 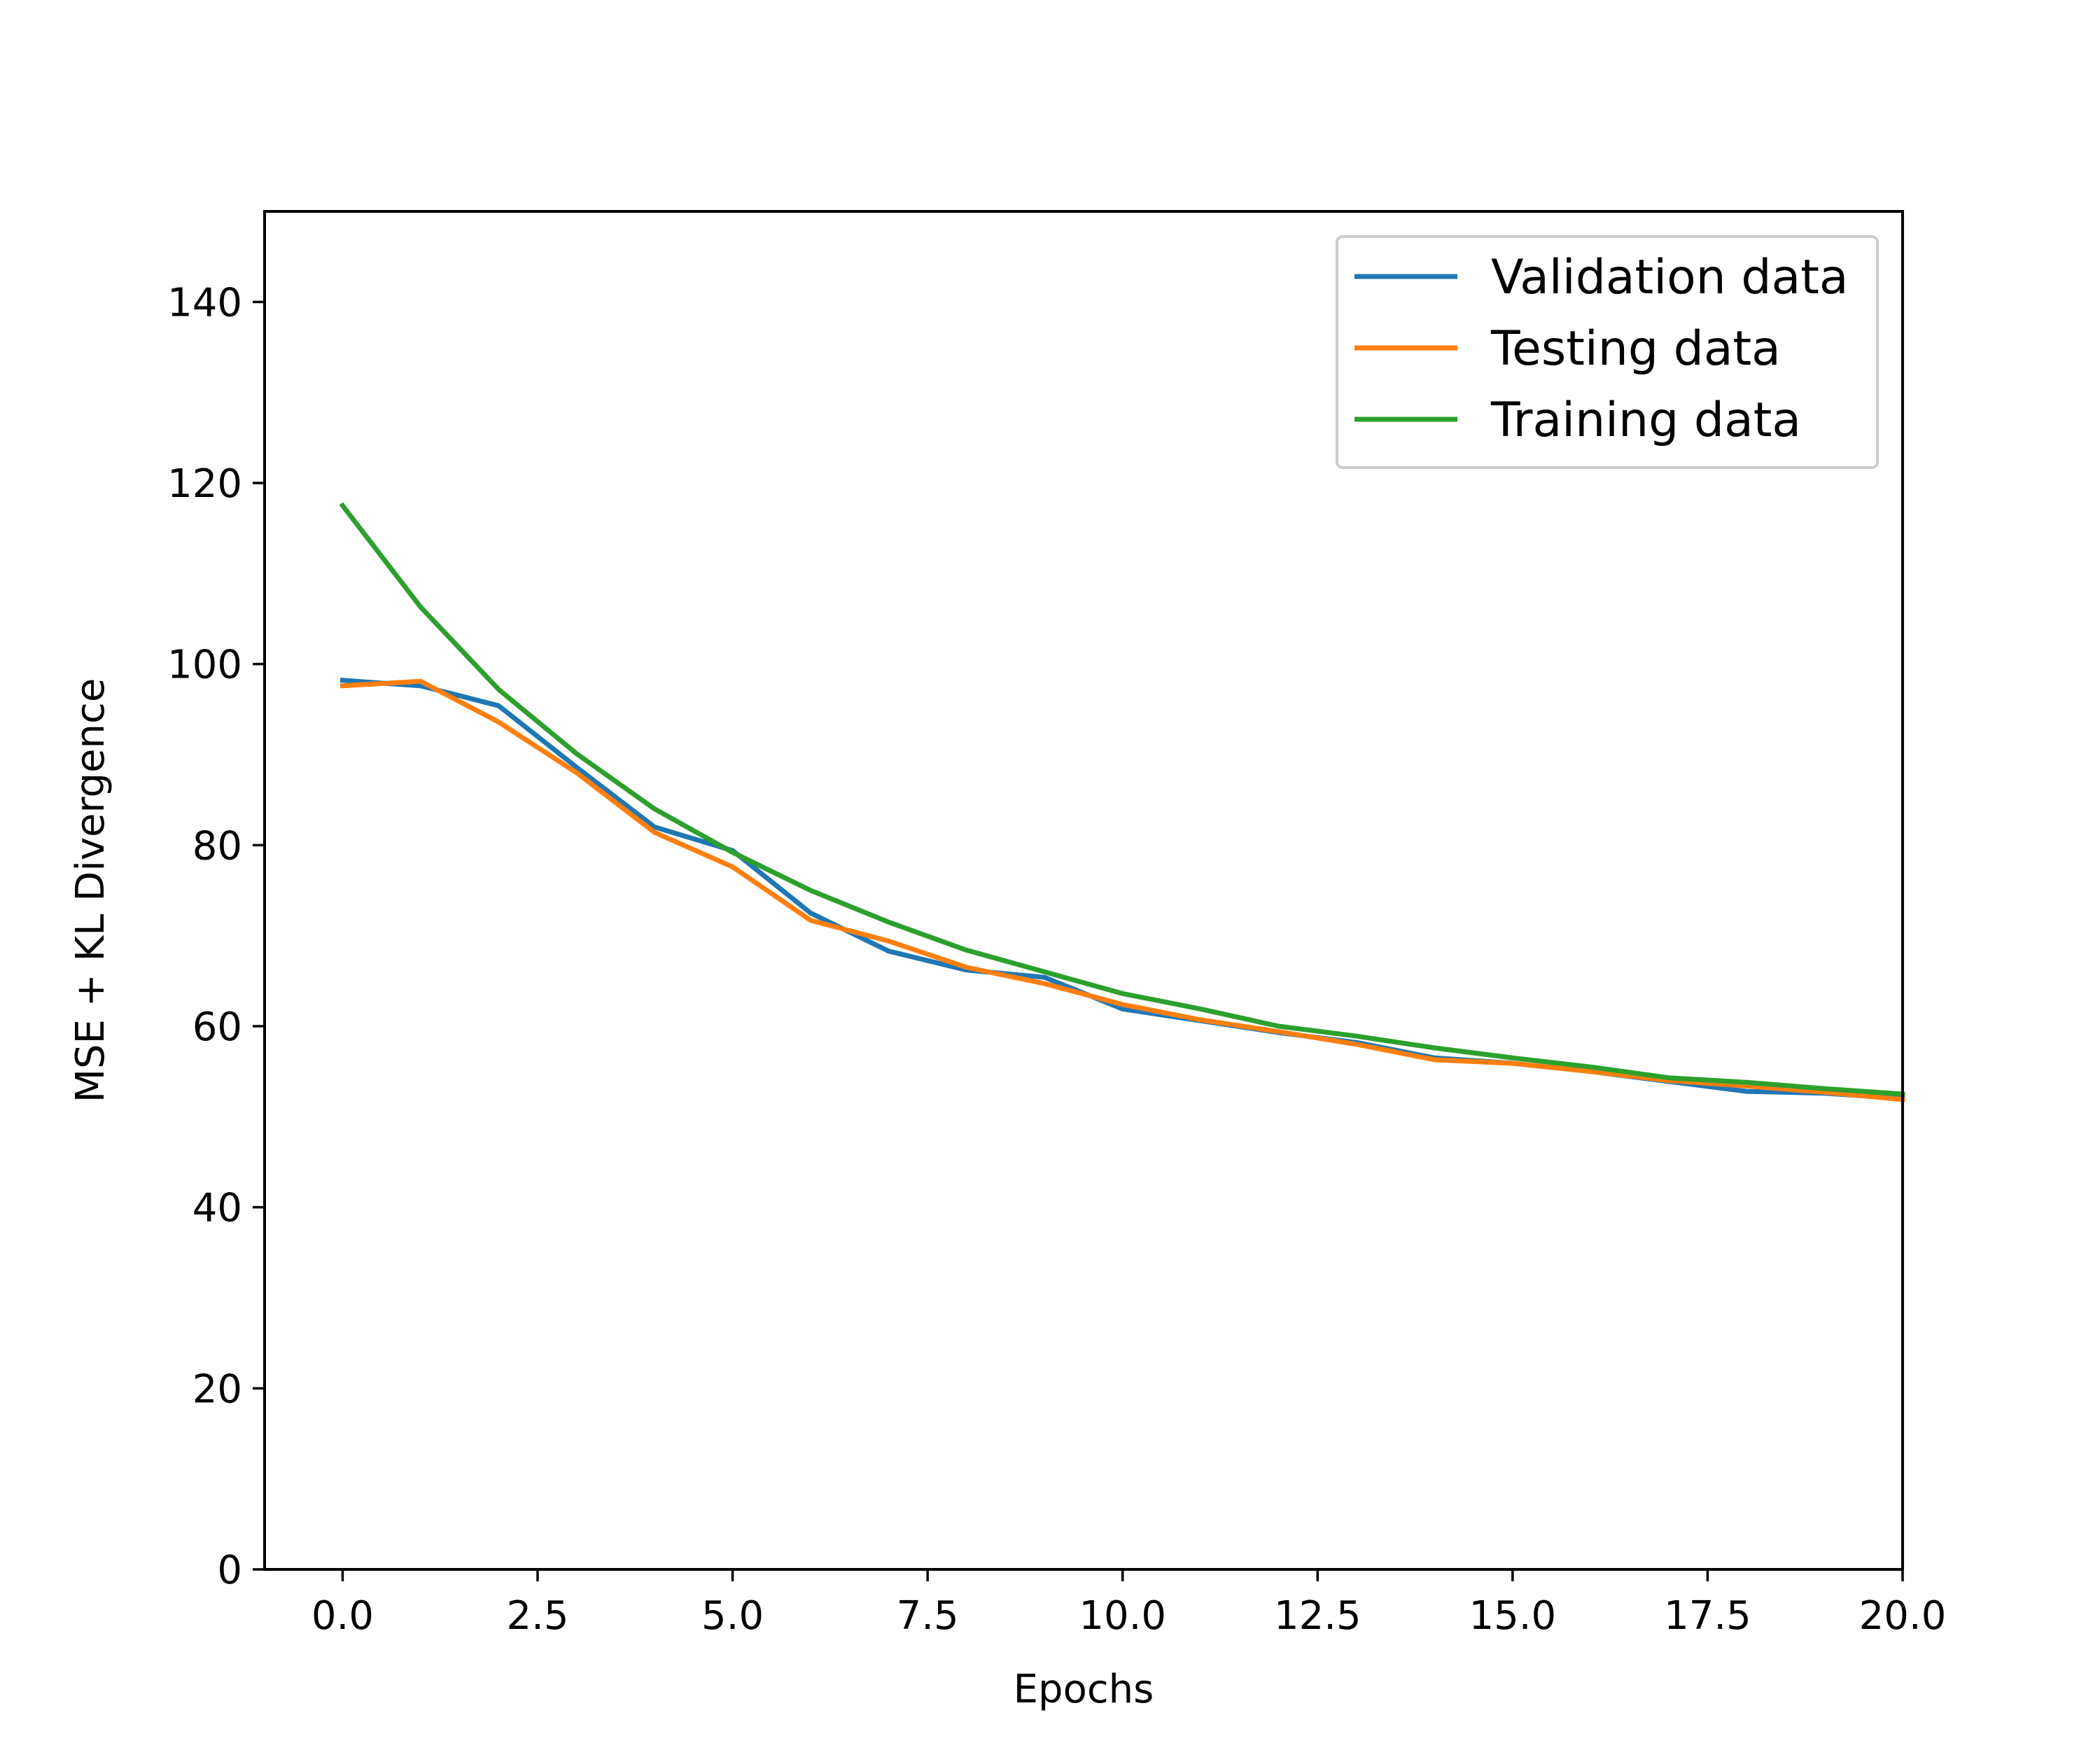 What do you see at coordinates (216, 936) in the screenshot?
I see `y-axis: 0 20 40 60 80 100 120 140` at bounding box center [216, 936].